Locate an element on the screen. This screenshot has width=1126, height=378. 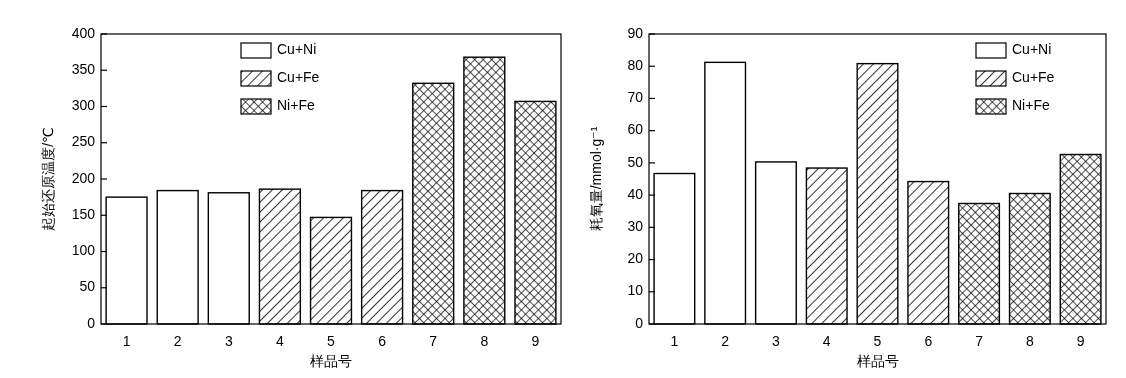
y-tick-label: 70 is located at coordinates (635, 97).